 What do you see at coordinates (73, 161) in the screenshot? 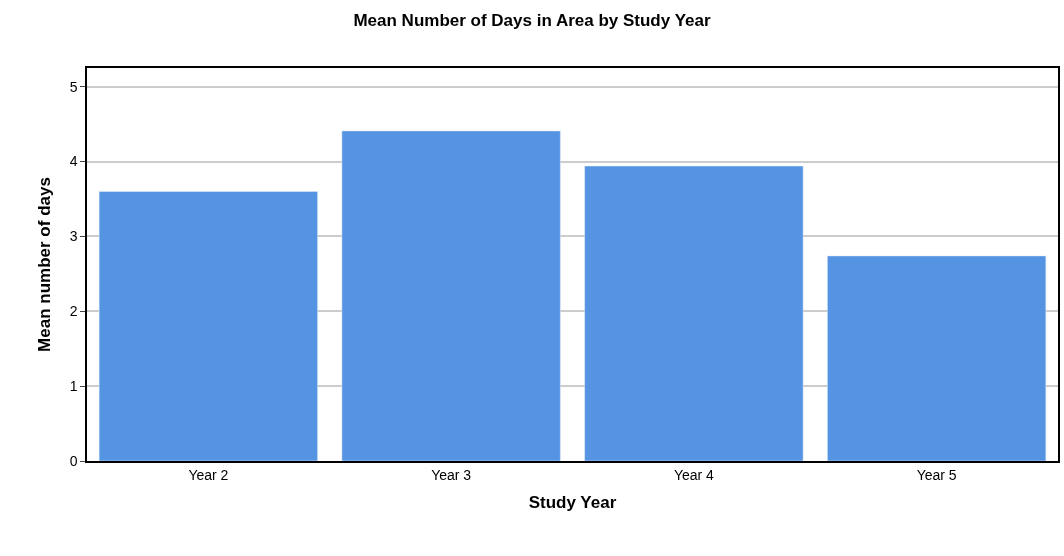
I see `y-tick-label: 4` at bounding box center [73, 161].